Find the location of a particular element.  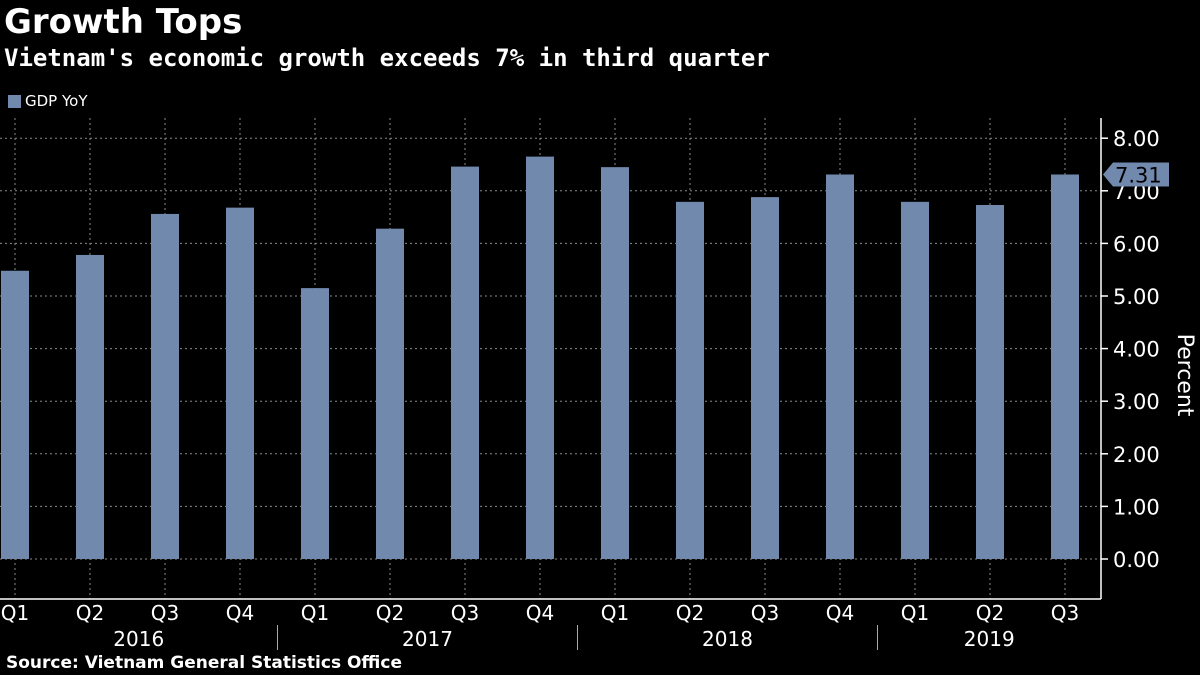

y-axis-label: Percent is located at coordinates (1184, 375).